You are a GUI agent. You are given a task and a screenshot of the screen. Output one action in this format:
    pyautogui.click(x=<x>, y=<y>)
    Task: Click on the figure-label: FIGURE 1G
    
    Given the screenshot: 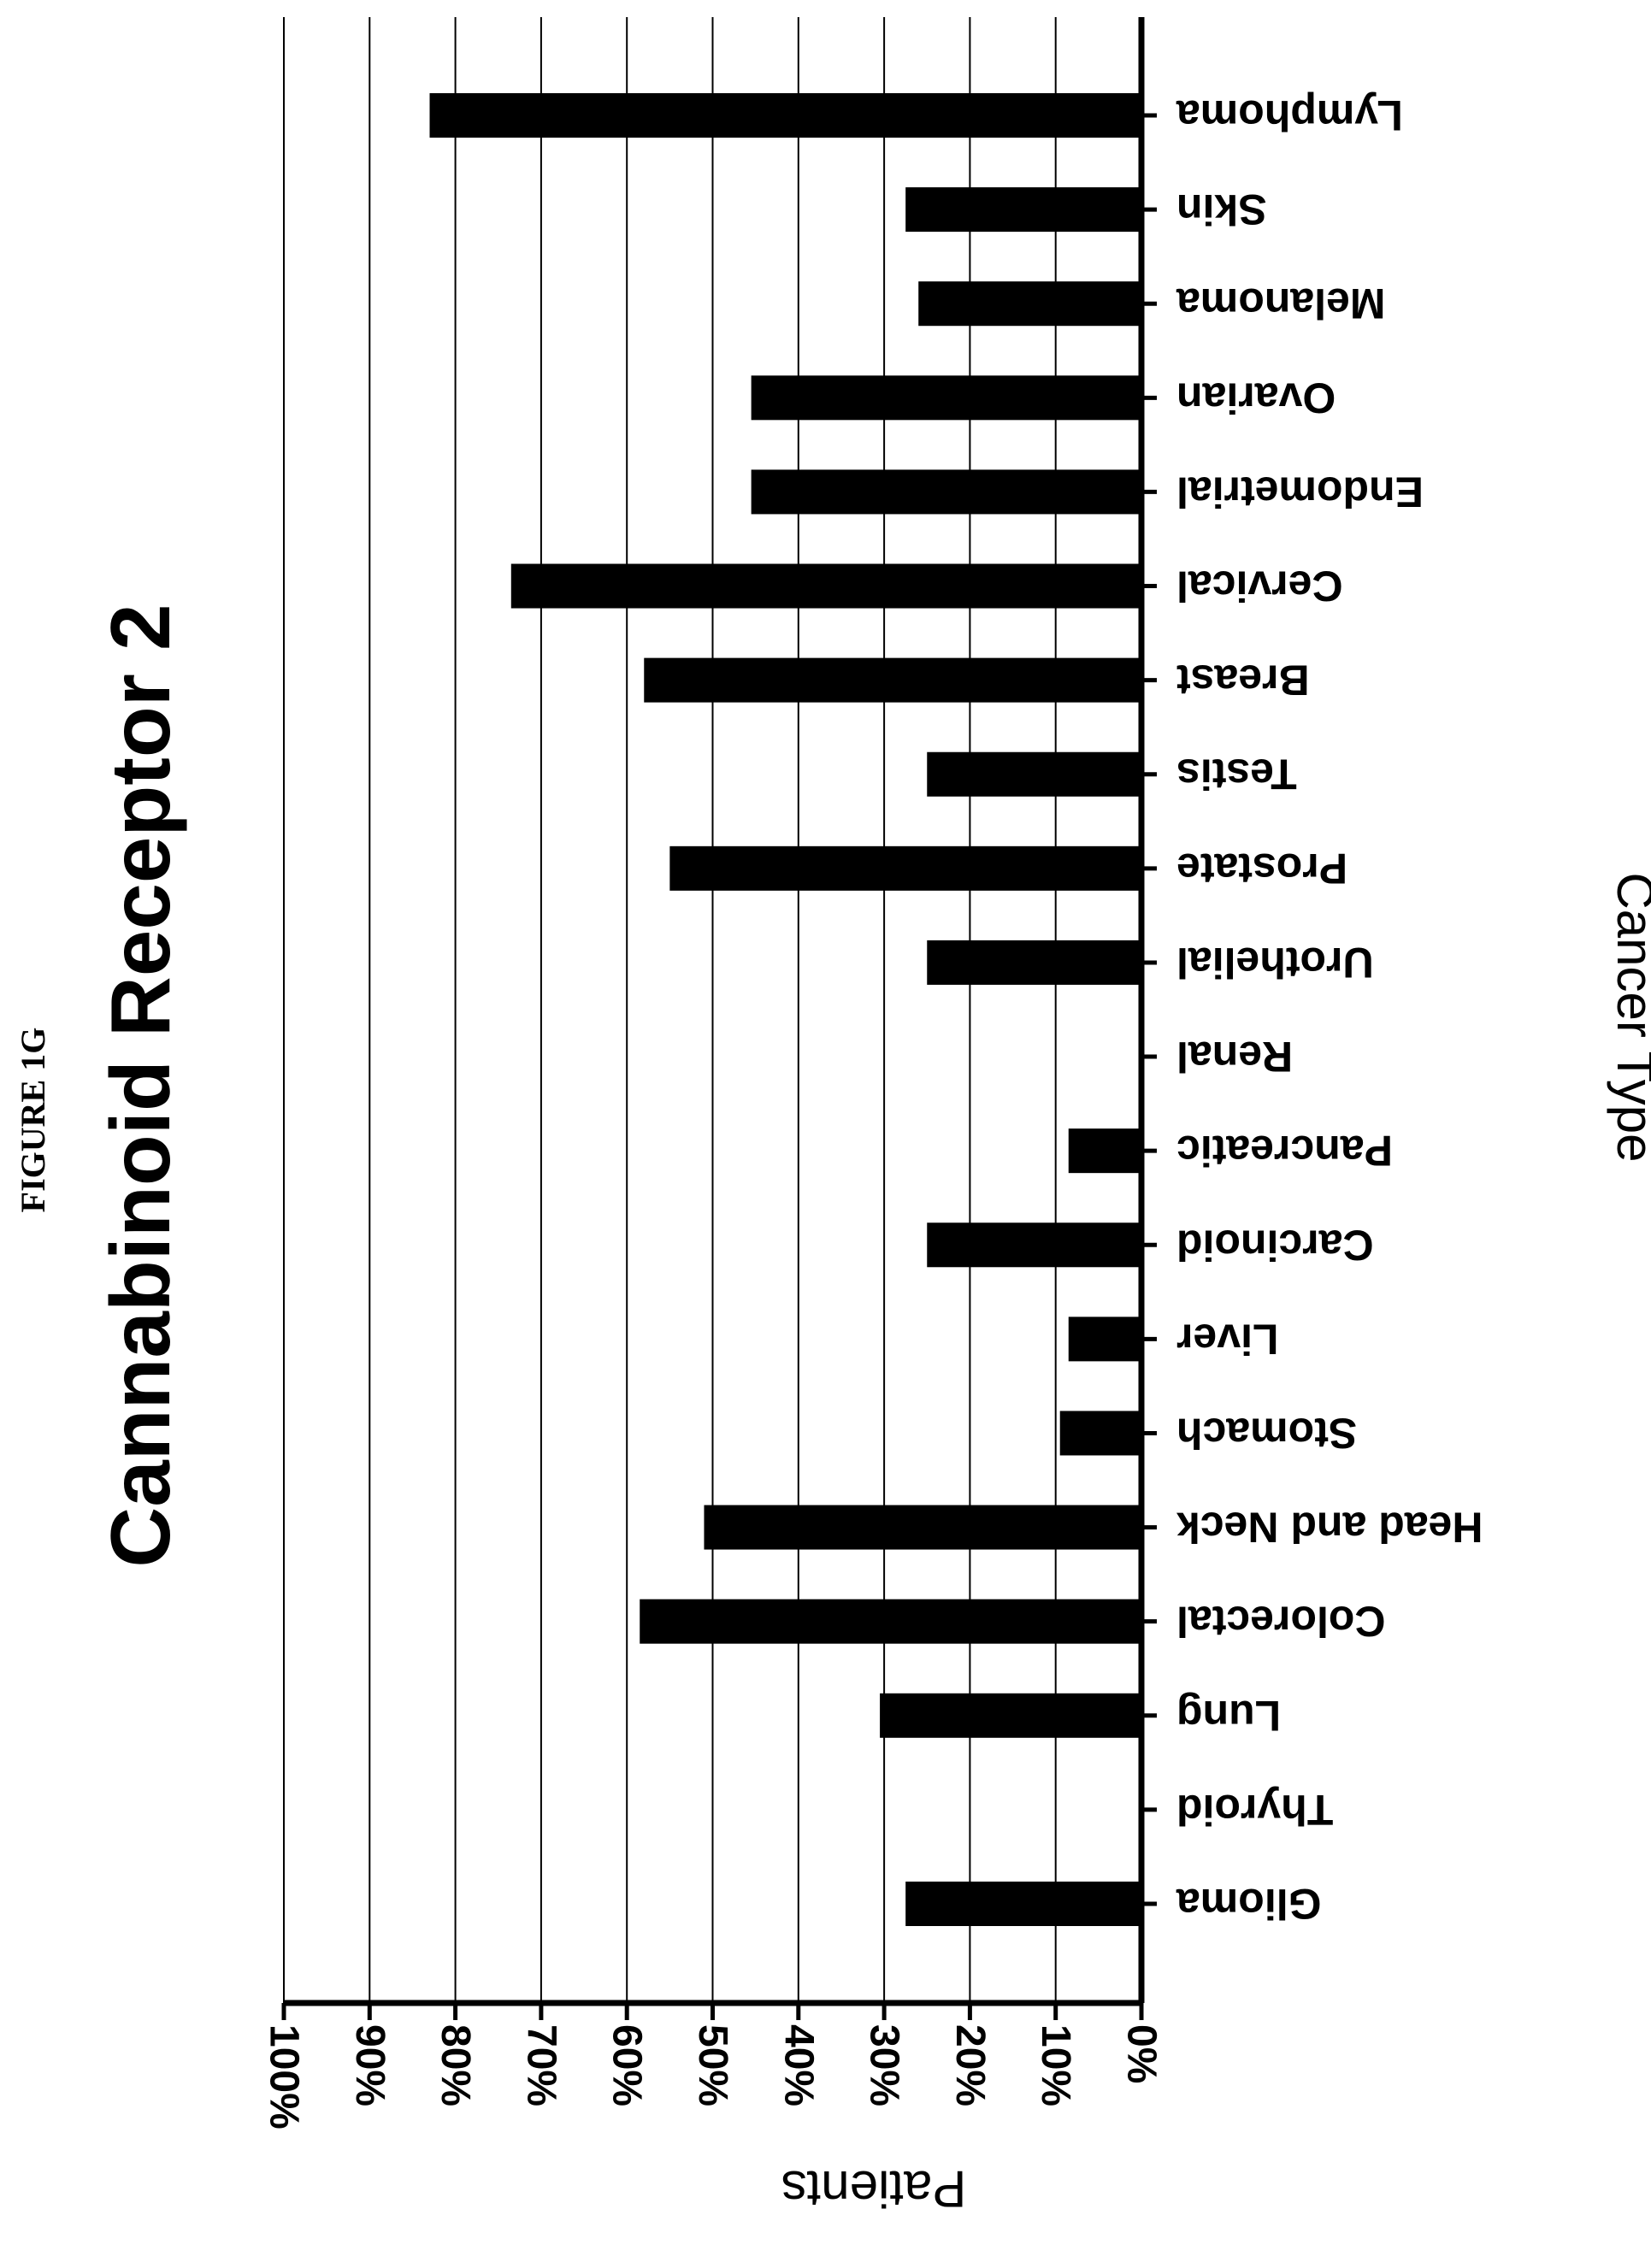 What is the action you would take?
    pyautogui.click(x=33, y=1120)
    